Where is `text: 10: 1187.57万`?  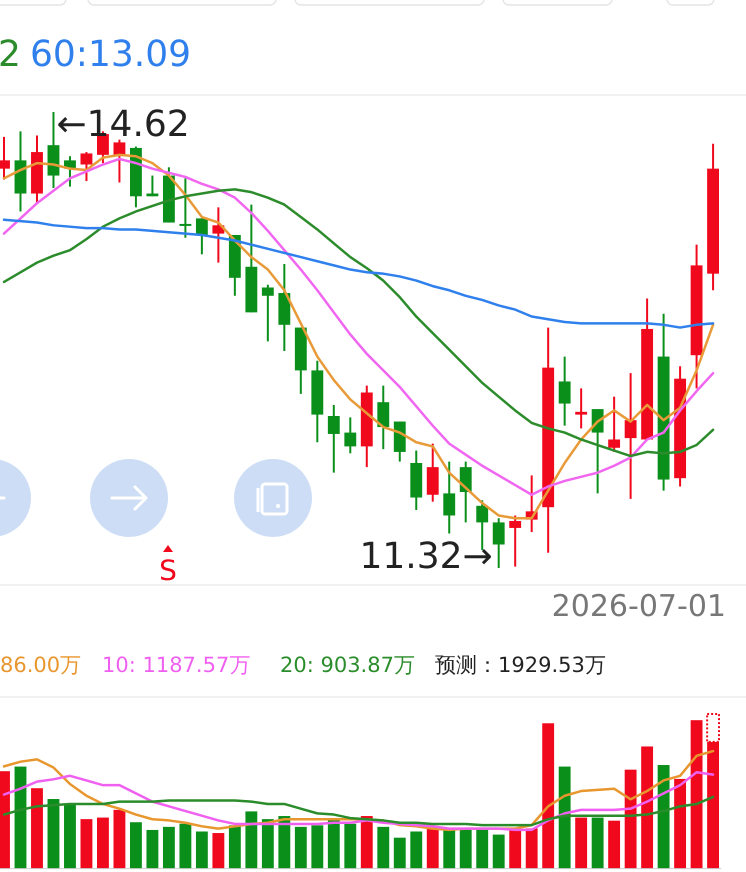
text: 10: 1187.57万 is located at coordinates (176, 665).